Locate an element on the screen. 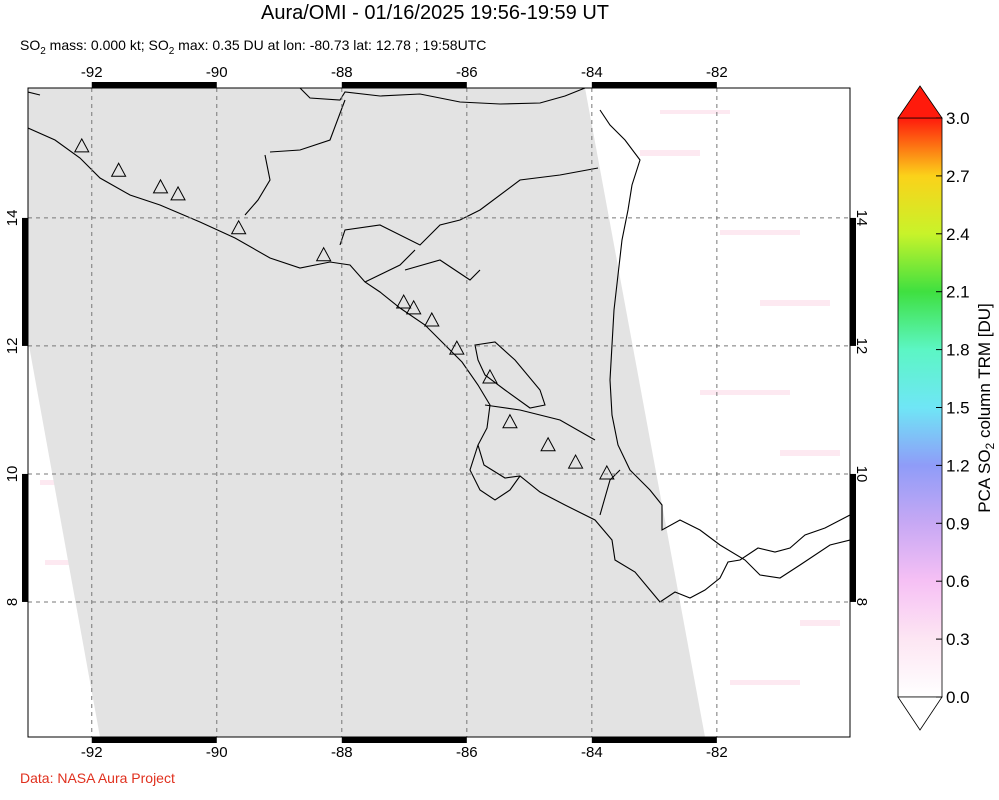  colorbar-tick-label: 2.7 is located at coordinates (958, 176).